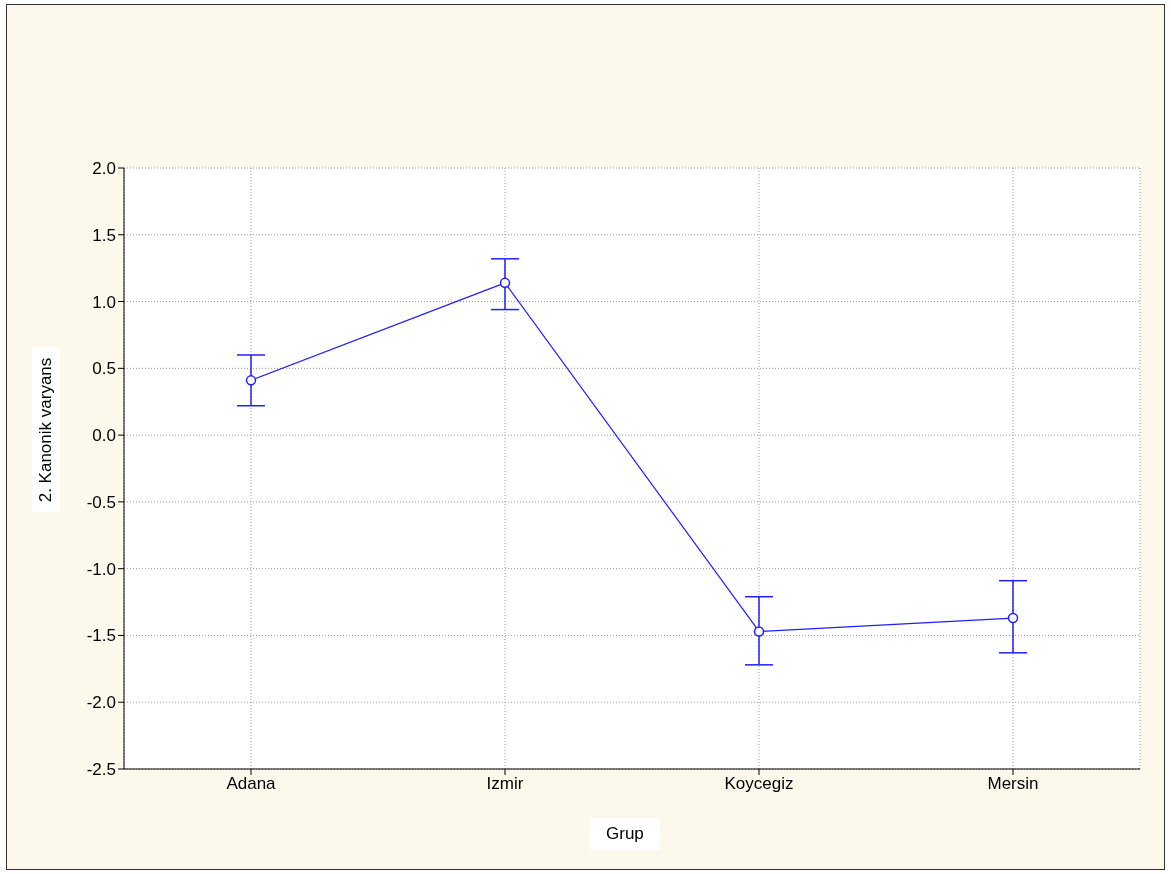 The image size is (1171, 874). What do you see at coordinates (759, 784) in the screenshot?
I see `x-tick-label: Koycegiz` at bounding box center [759, 784].